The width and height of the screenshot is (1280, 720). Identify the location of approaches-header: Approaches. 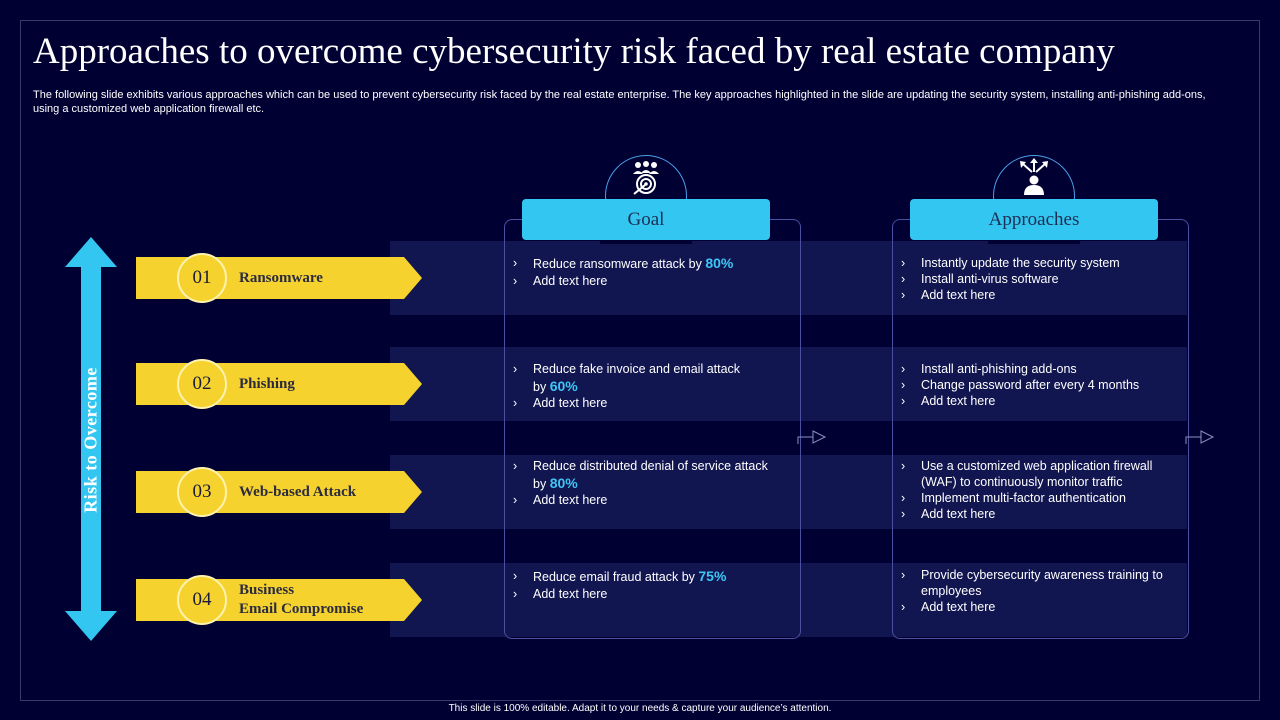
(1034, 219).